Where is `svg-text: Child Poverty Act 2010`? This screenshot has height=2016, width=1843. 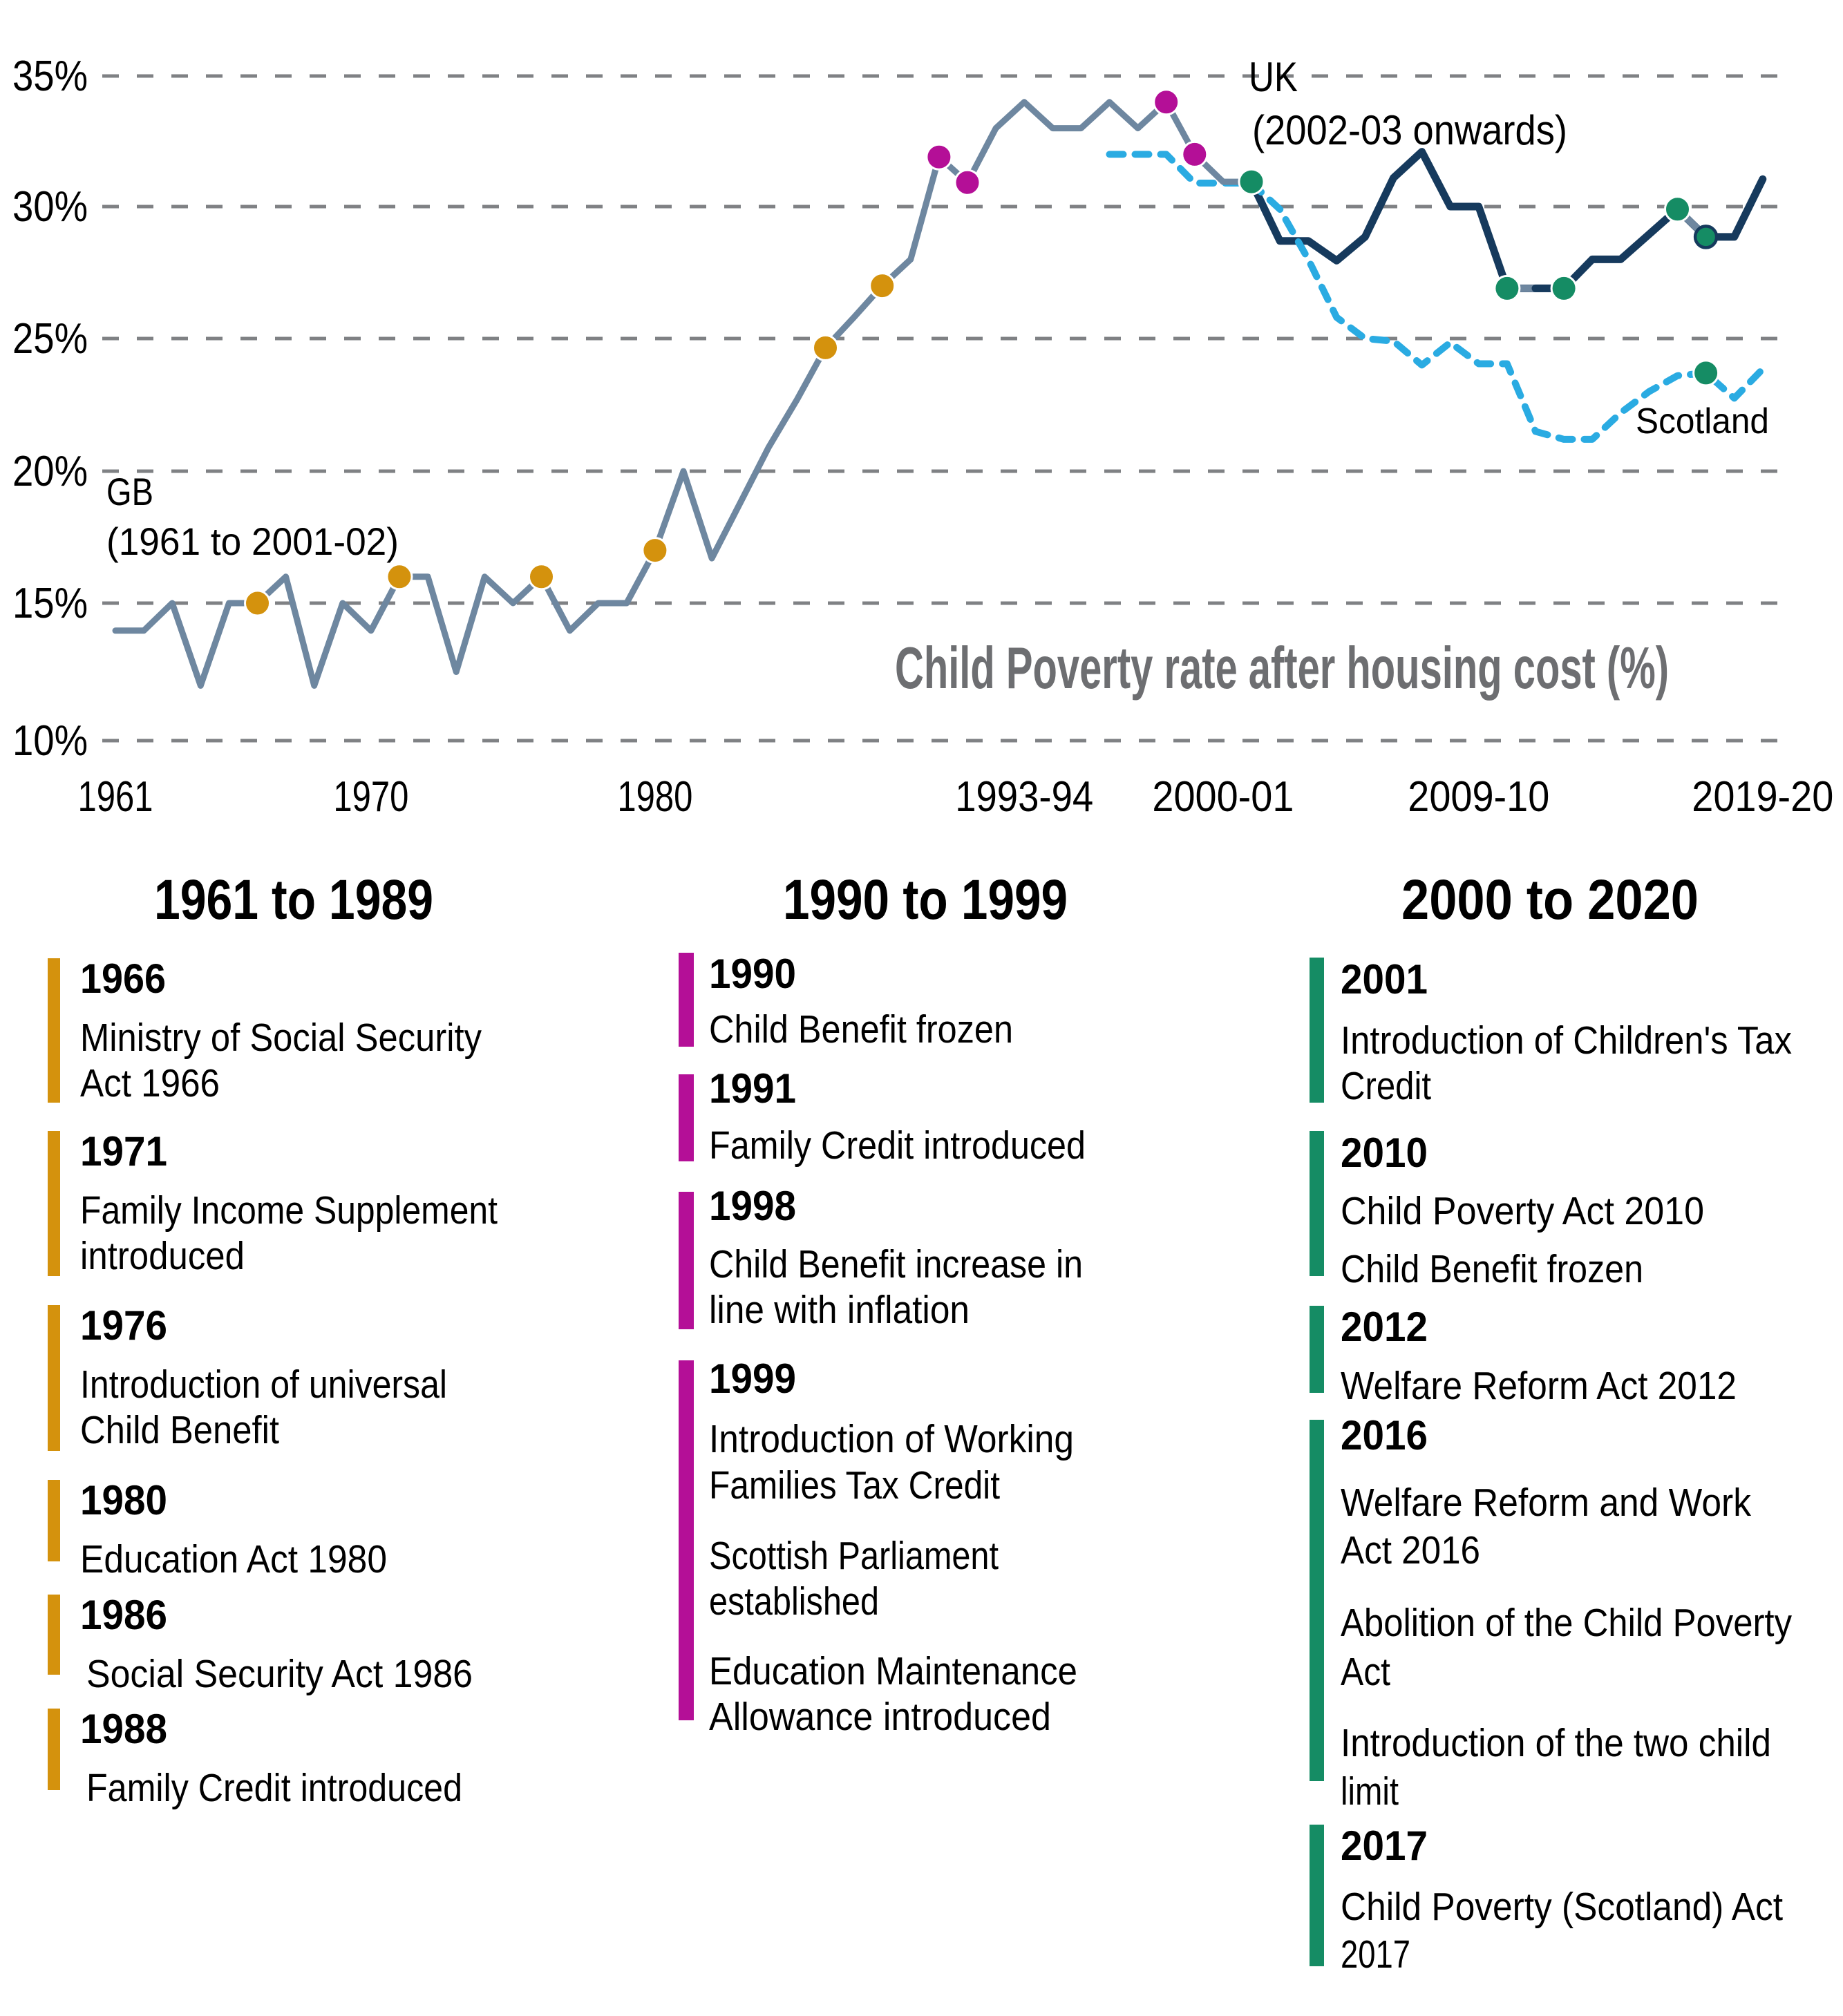 svg-text: Child Poverty Act 2010 is located at coordinates (1523, 1211).